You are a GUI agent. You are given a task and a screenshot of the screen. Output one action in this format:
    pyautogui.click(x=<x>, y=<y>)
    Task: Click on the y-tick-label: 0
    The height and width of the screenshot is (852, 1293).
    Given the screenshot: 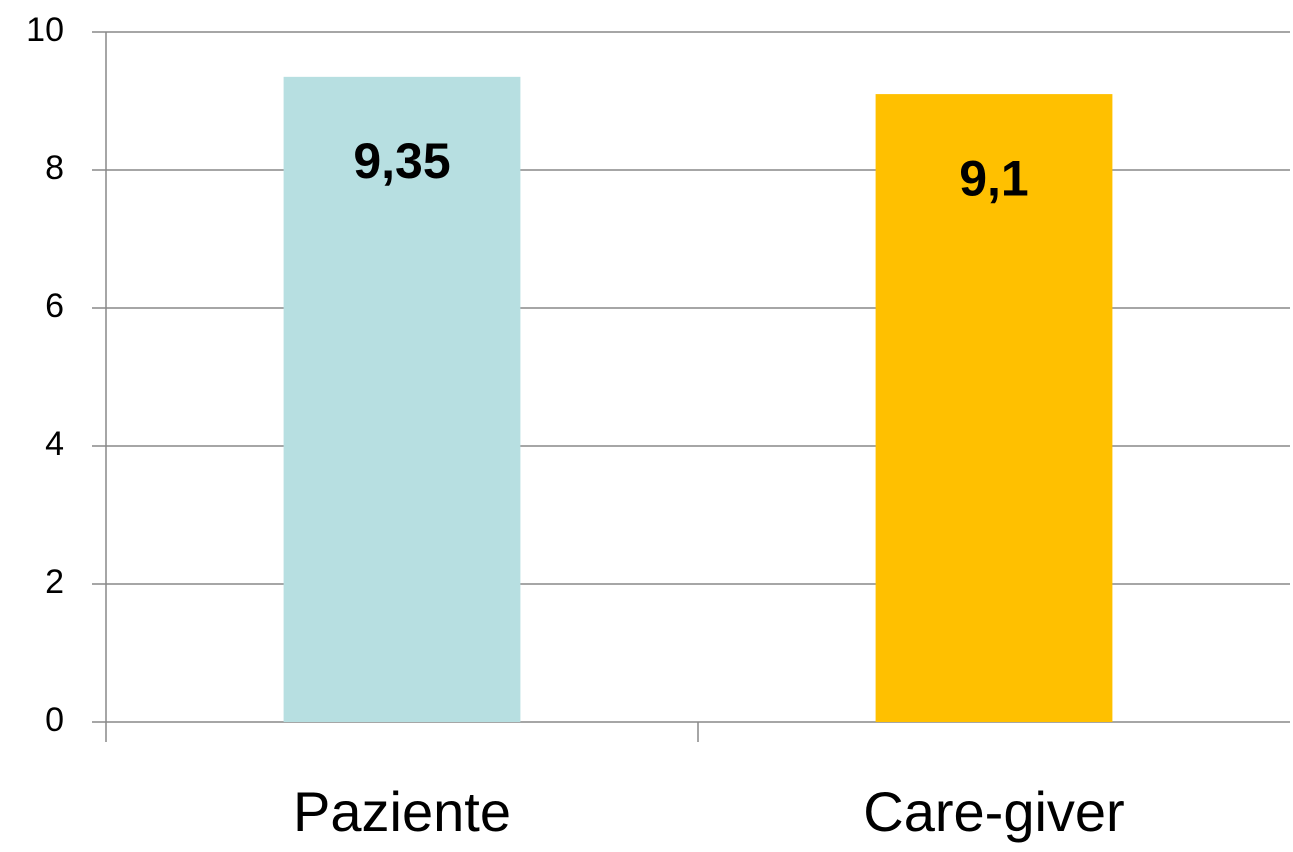 What is the action you would take?
    pyautogui.click(x=54, y=720)
    